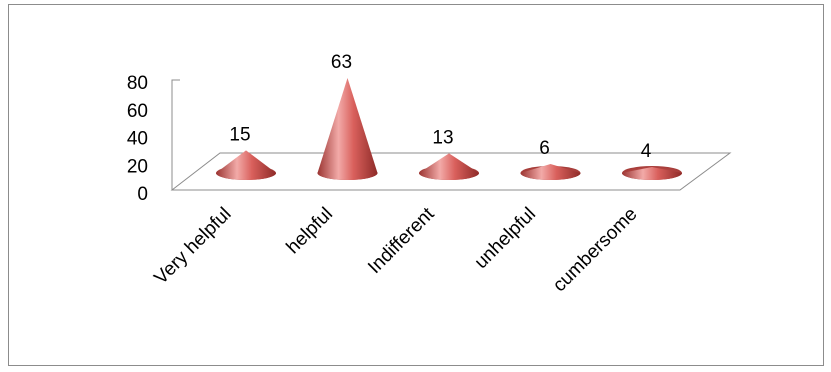 The image size is (831, 372). What do you see at coordinates (137, 83) in the screenshot?
I see `y-tick-label: 80` at bounding box center [137, 83].